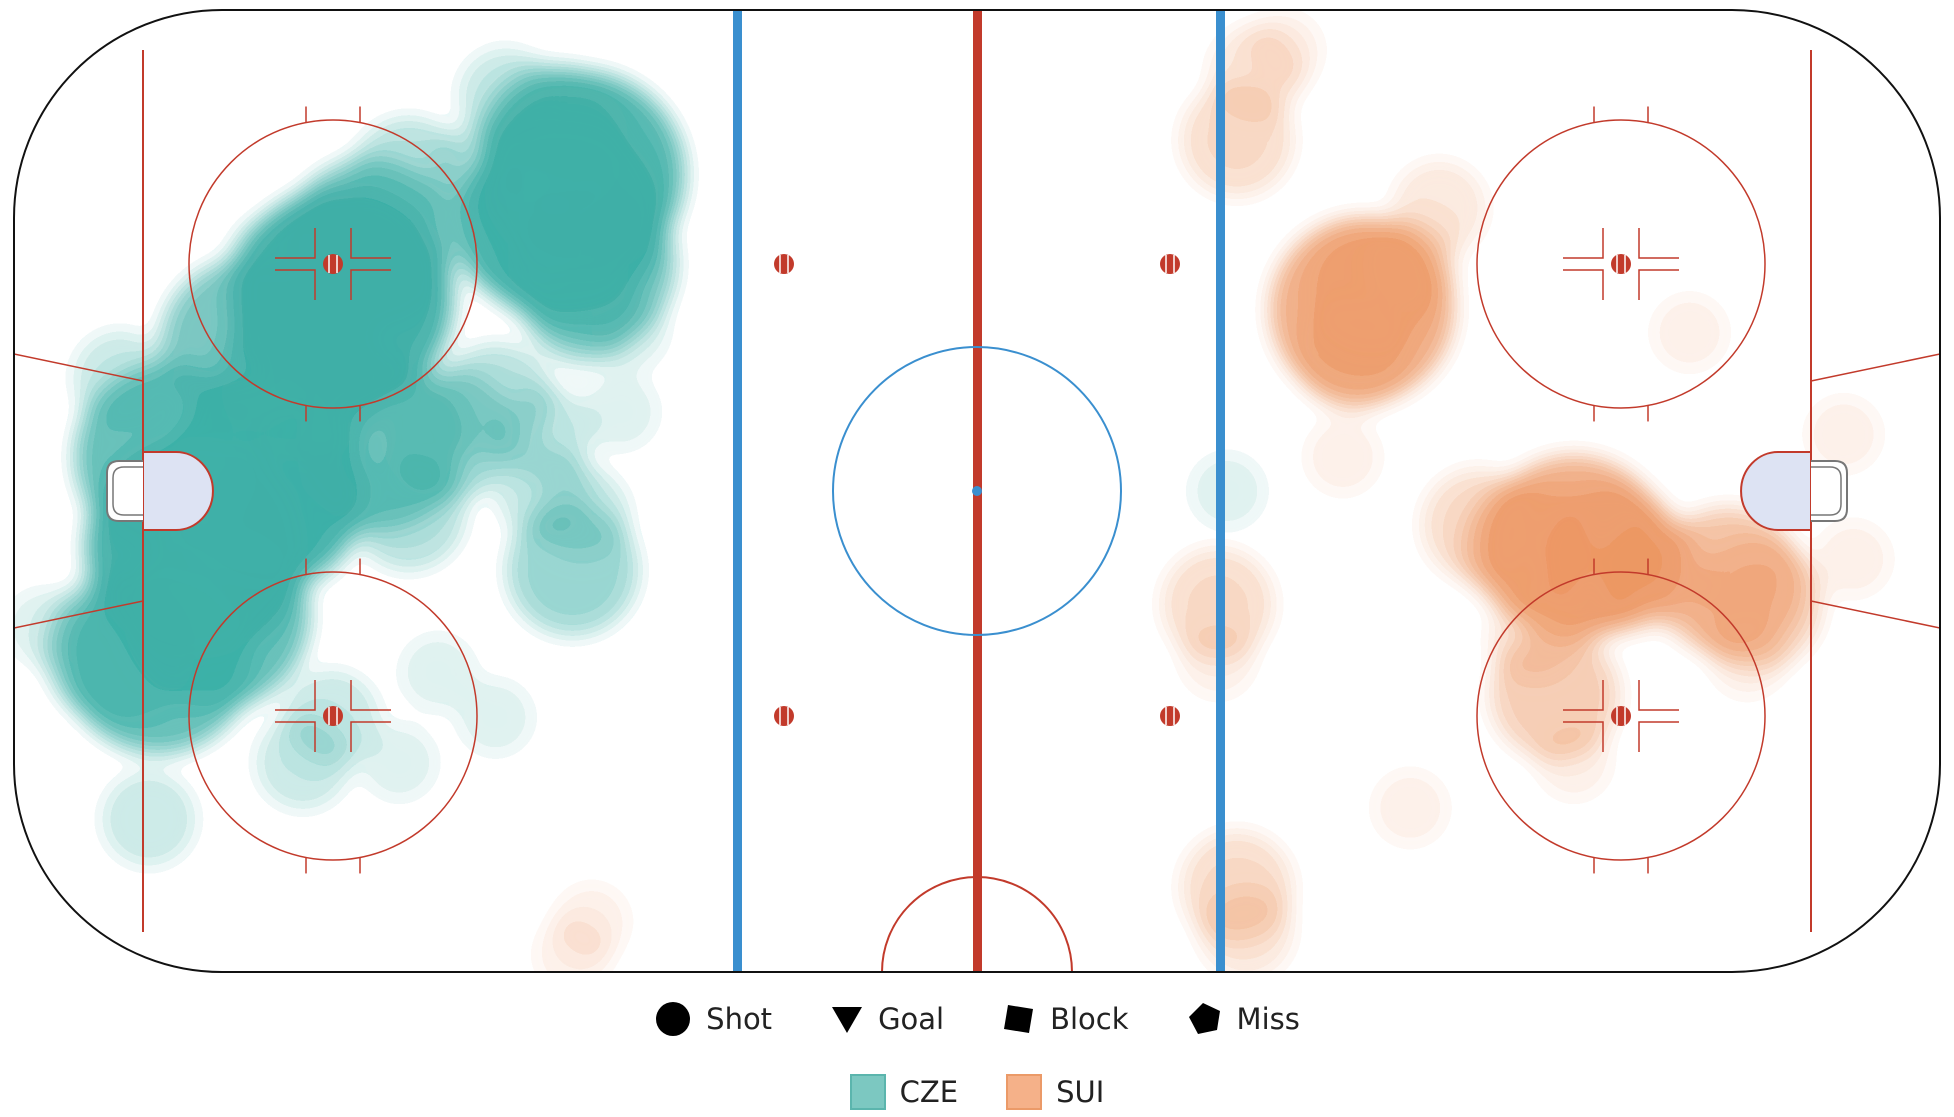 The image size is (1954, 1117). I want to click on blue-line-right, so click(1220, 491).